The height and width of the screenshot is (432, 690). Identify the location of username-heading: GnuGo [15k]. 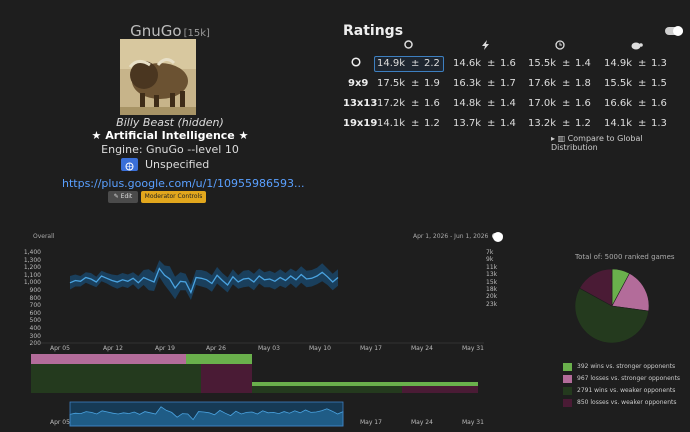
(170, 31).